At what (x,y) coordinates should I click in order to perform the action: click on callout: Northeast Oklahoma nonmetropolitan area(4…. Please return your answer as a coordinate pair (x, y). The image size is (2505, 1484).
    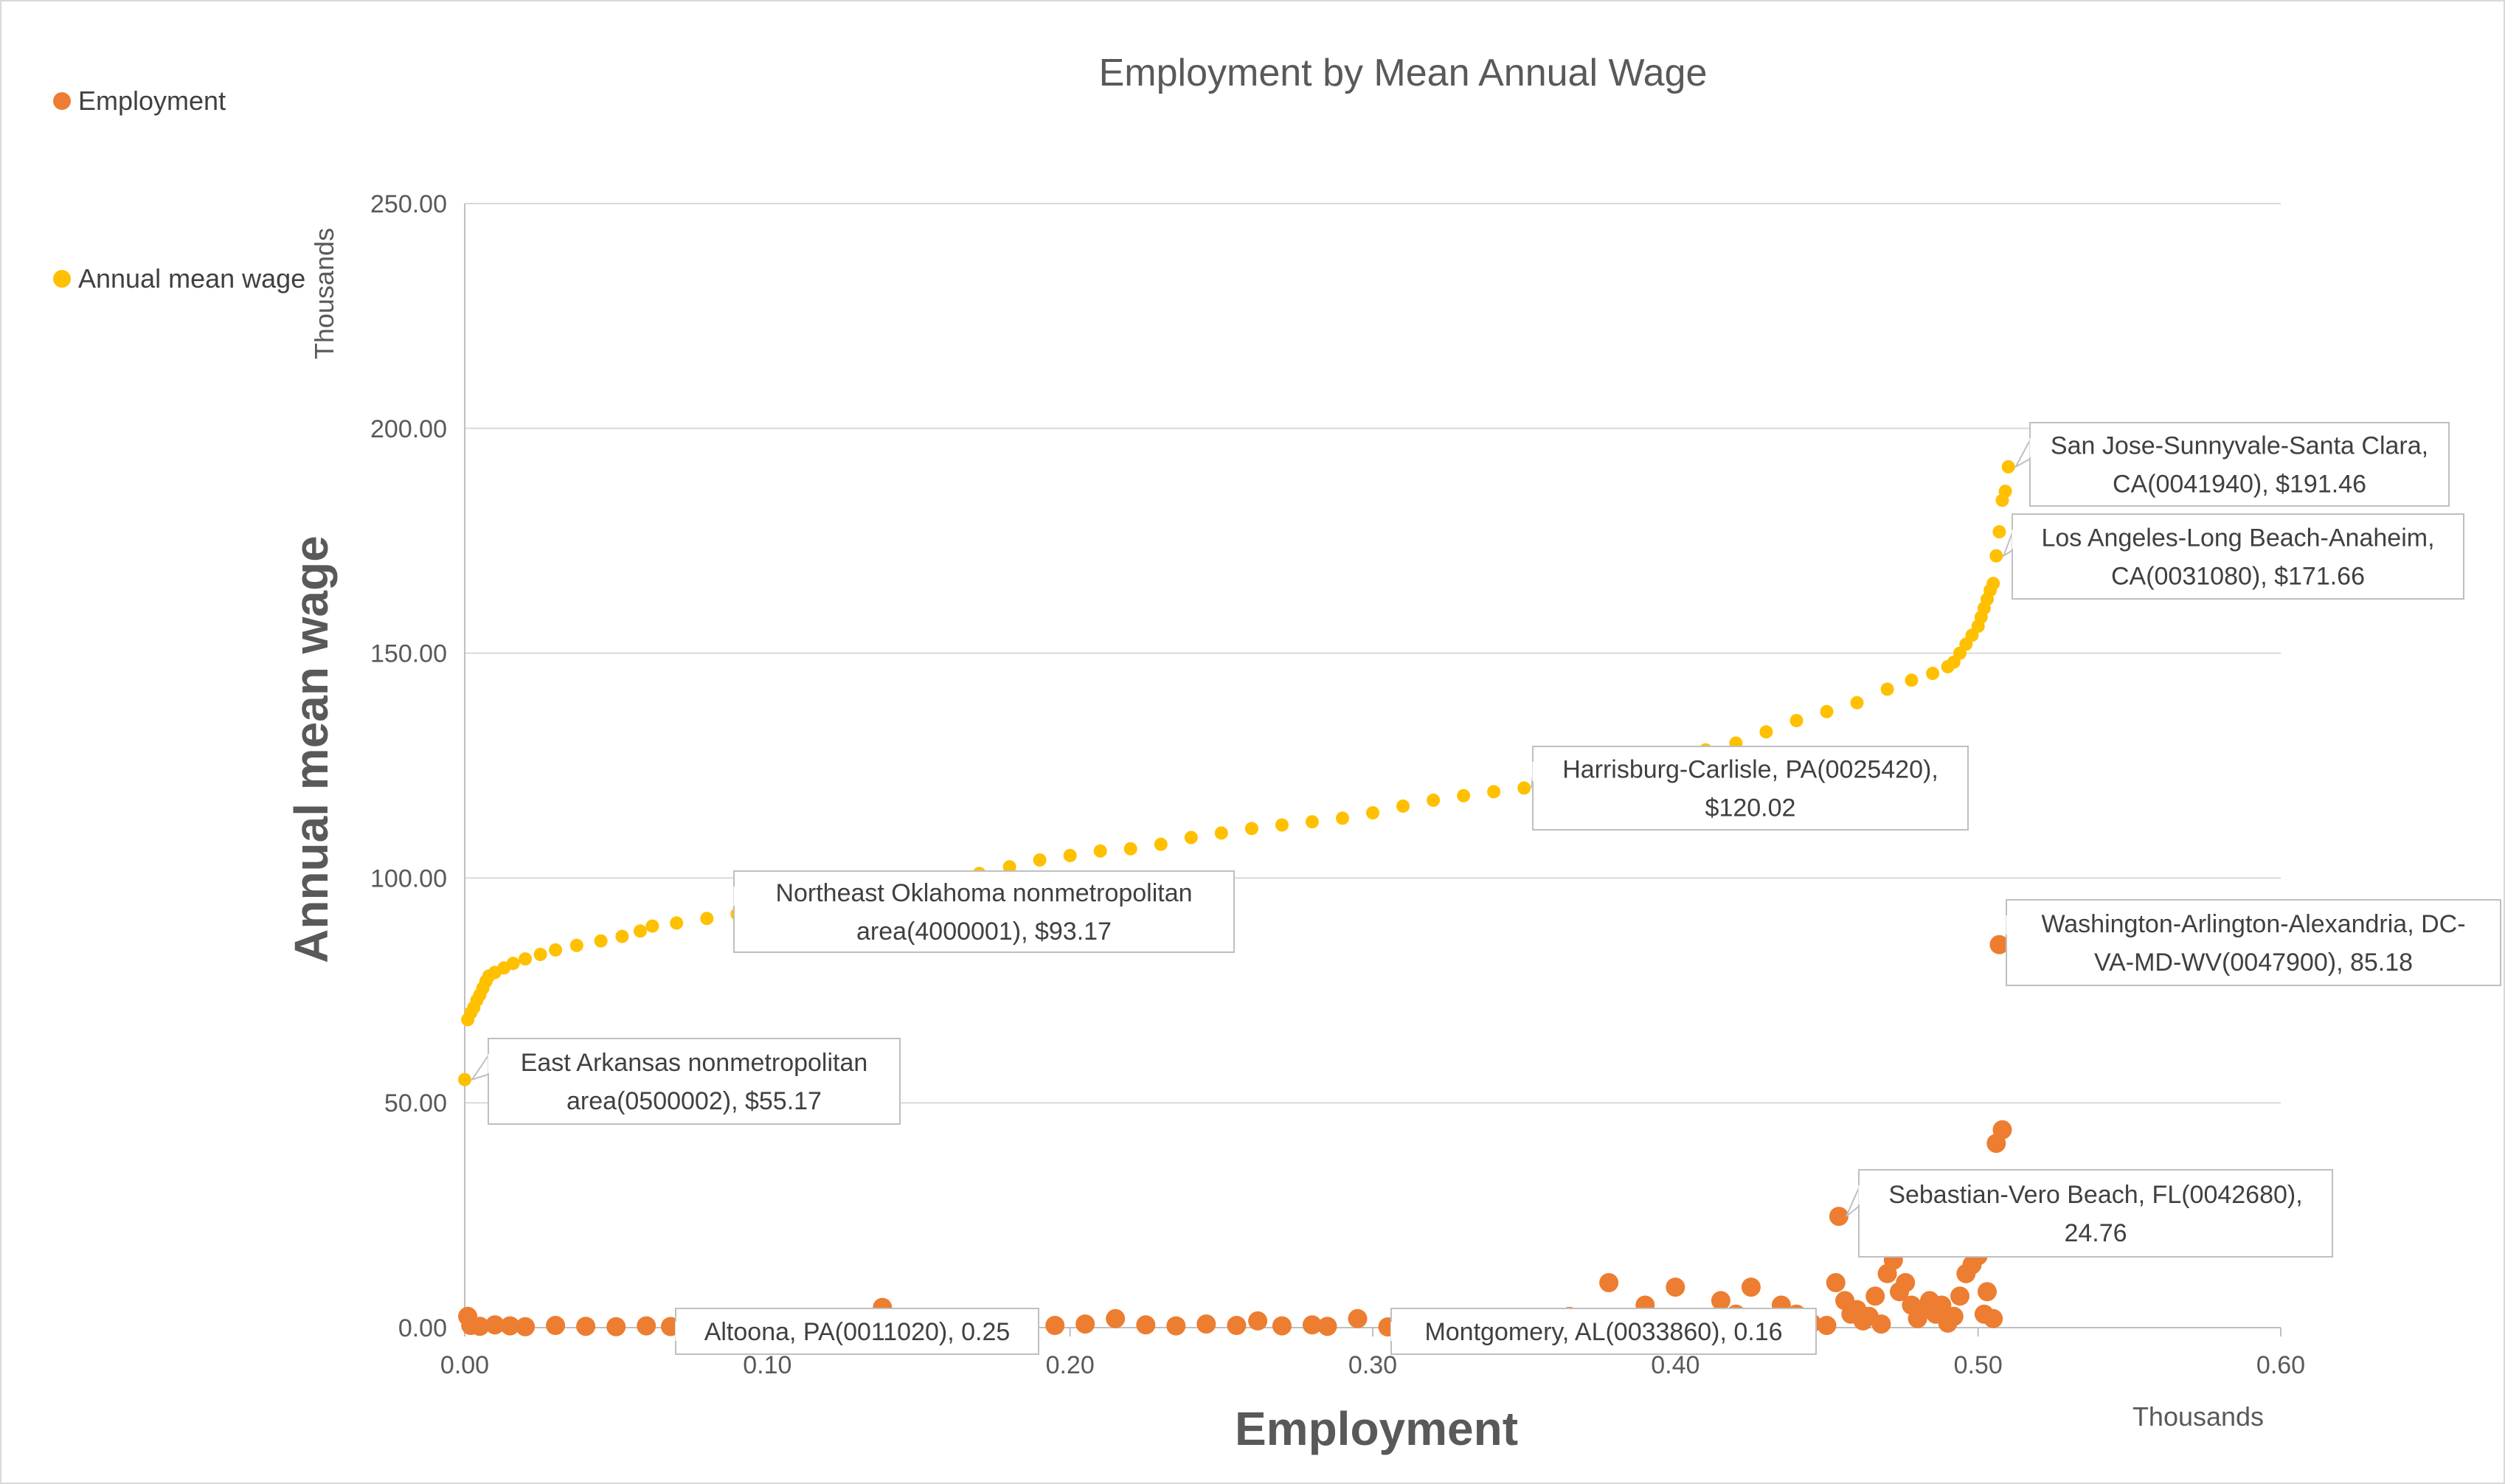
    Looking at the image, I should click on (984, 911).